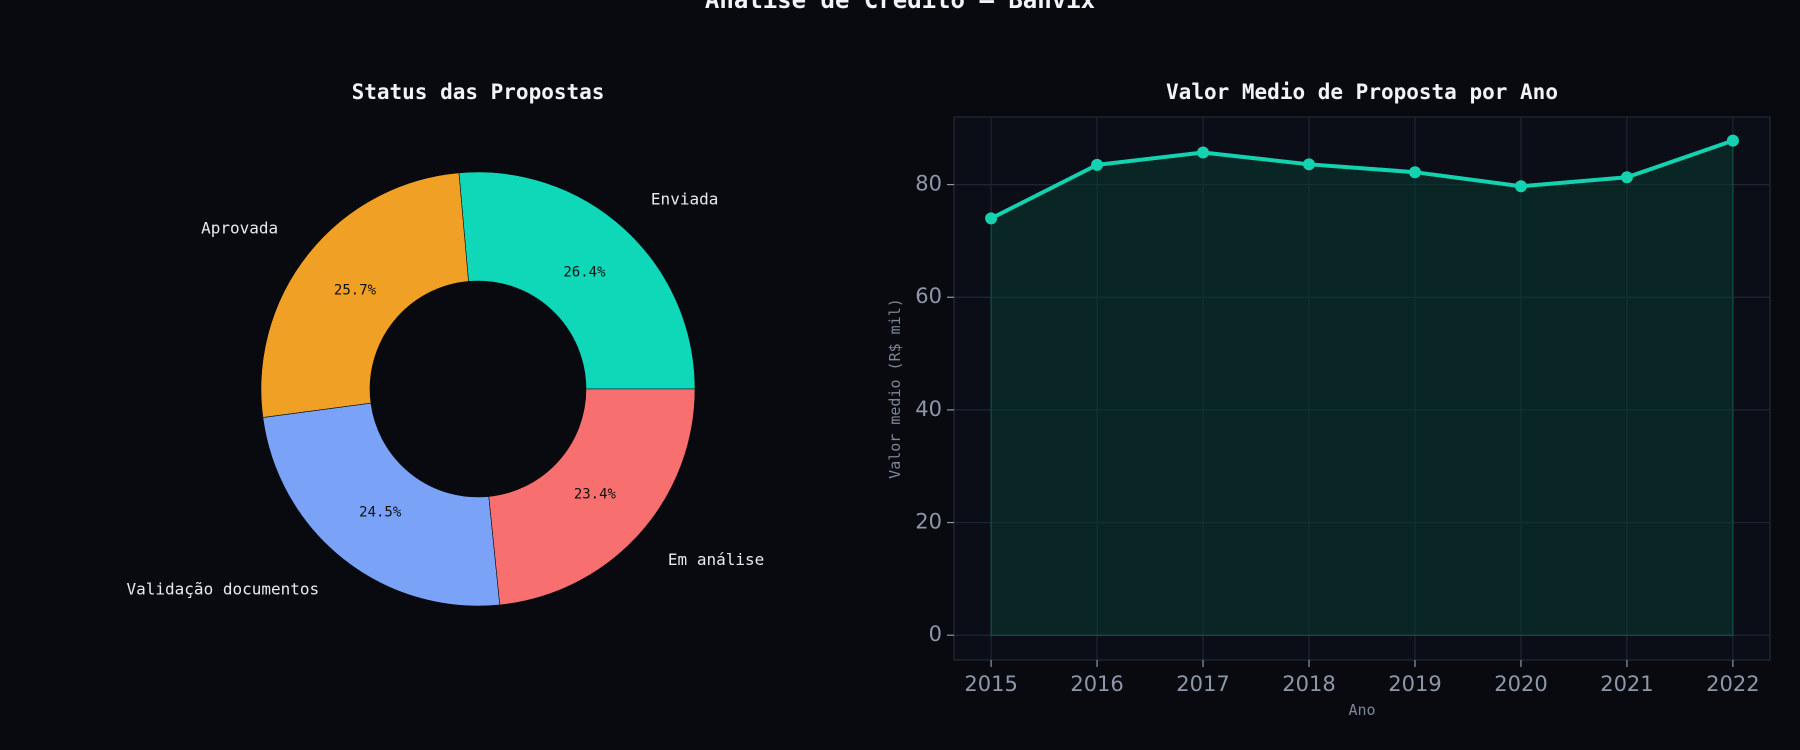 This screenshot has height=750, width=1800. What do you see at coordinates (380, 513) in the screenshot?
I see `pie-percent-validacao-documentos: 24.5%` at bounding box center [380, 513].